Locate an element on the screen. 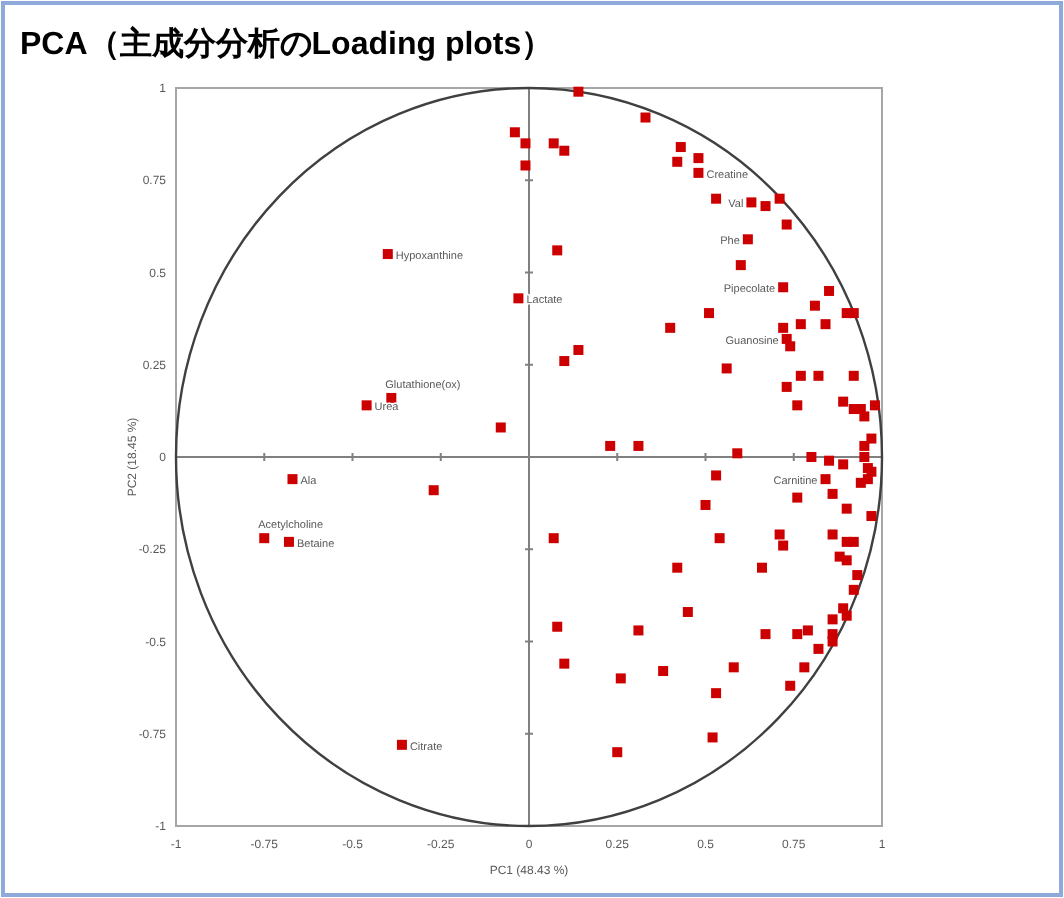  chart-title: PCA（主成分分析のLoading plots） is located at coordinates (287, 43).